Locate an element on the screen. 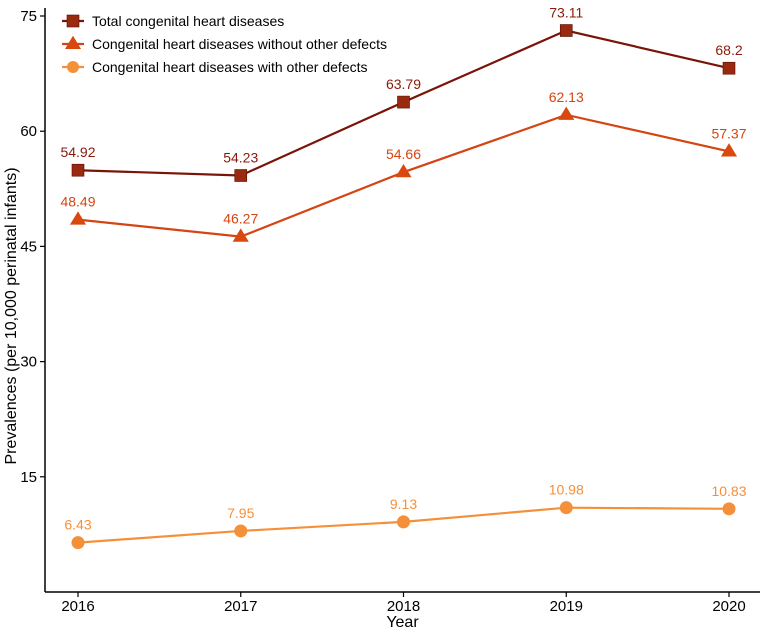 The height and width of the screenshot is (631, 765). legend-label: Total congenital heart diseases is located at coordinates (188, 21).